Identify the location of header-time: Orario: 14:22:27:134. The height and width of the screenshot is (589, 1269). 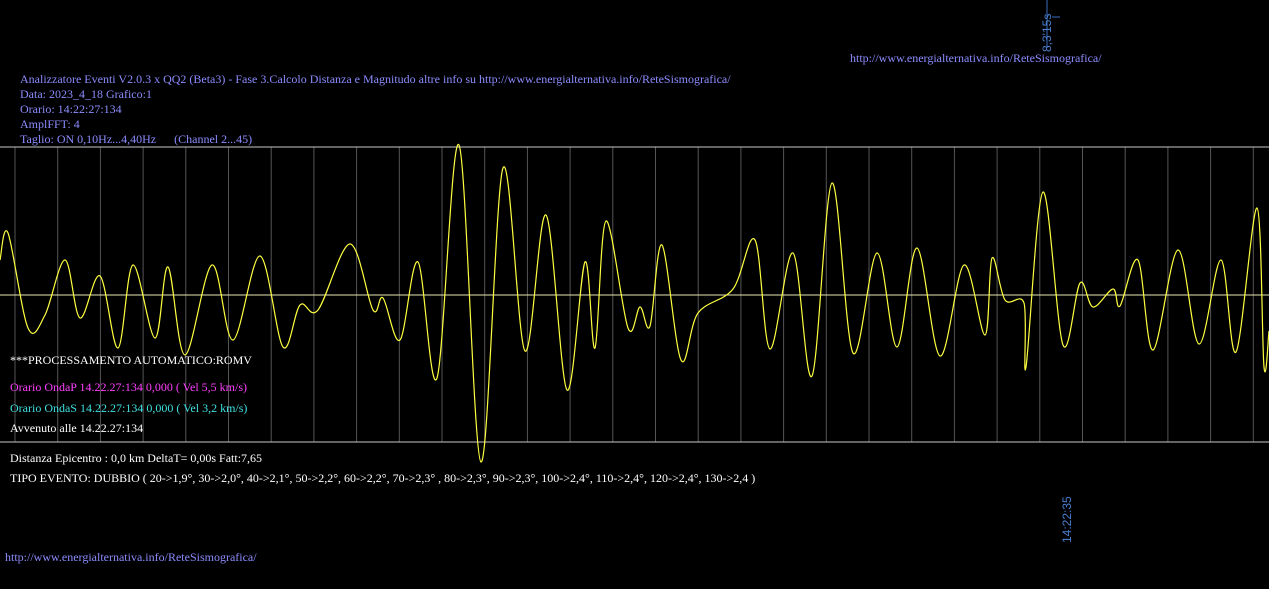
(71, 109).